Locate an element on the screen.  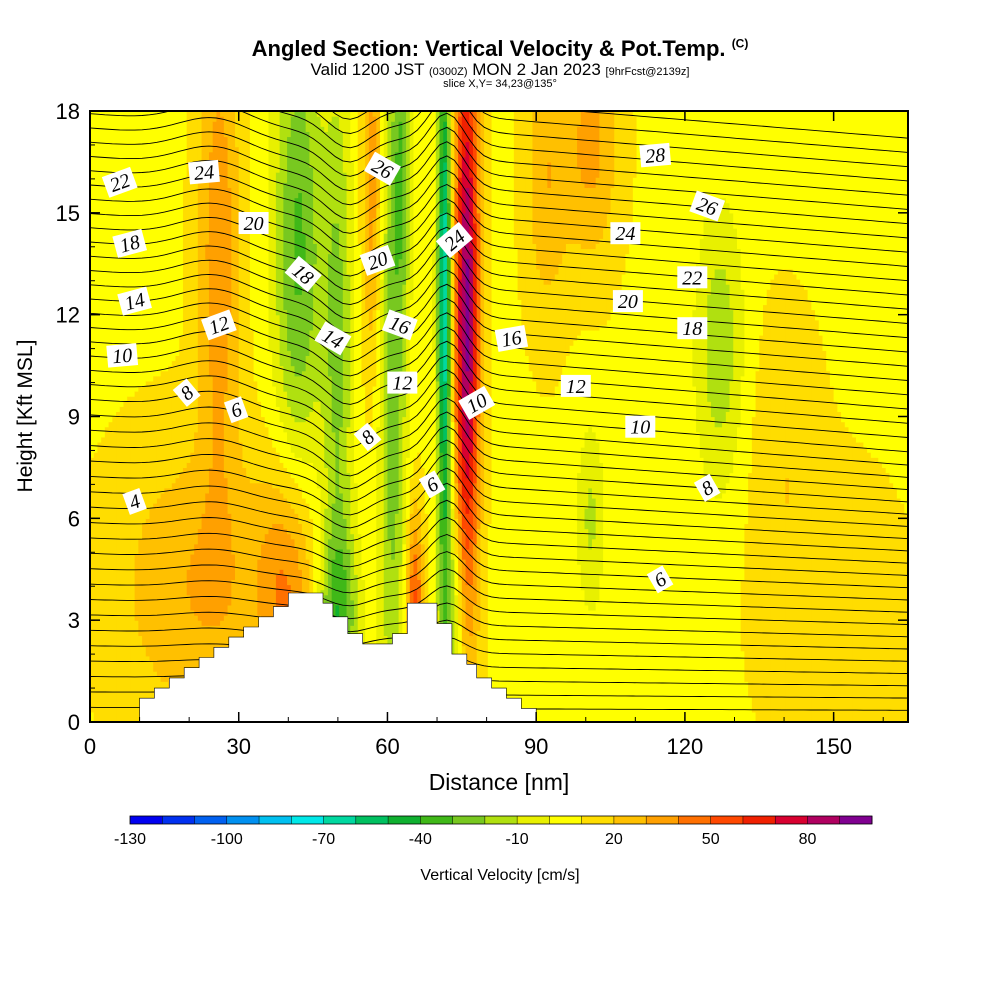
colorbar-tick-label: 80 is located at coordinates (808, 839).